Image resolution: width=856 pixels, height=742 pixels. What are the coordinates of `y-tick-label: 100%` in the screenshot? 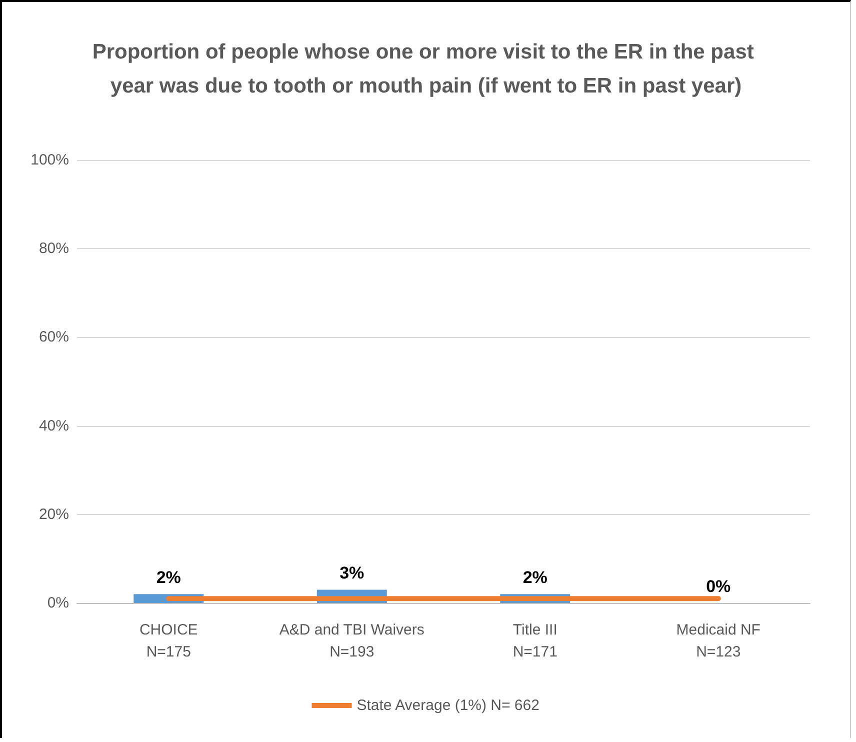 It's located at (49, 160).